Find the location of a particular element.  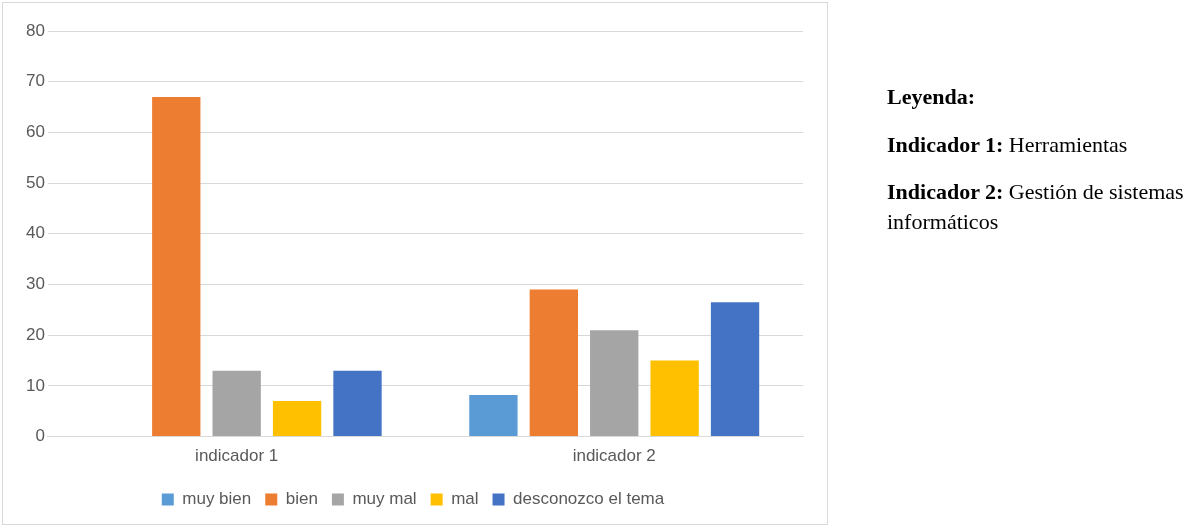

y-tick-label: 0 is located at coordinates (40, 436).